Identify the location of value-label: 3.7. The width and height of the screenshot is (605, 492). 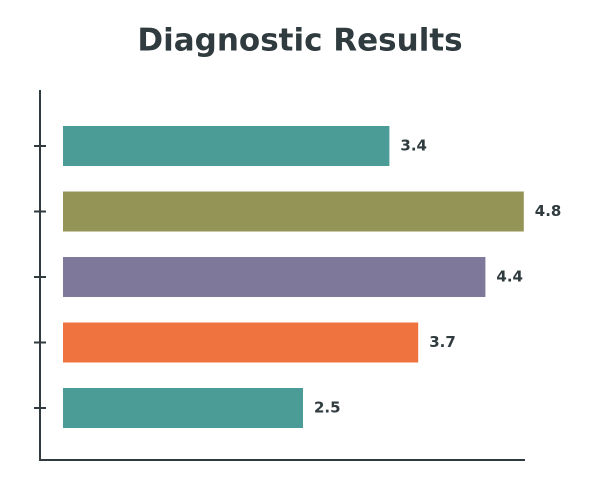
(442, 342).